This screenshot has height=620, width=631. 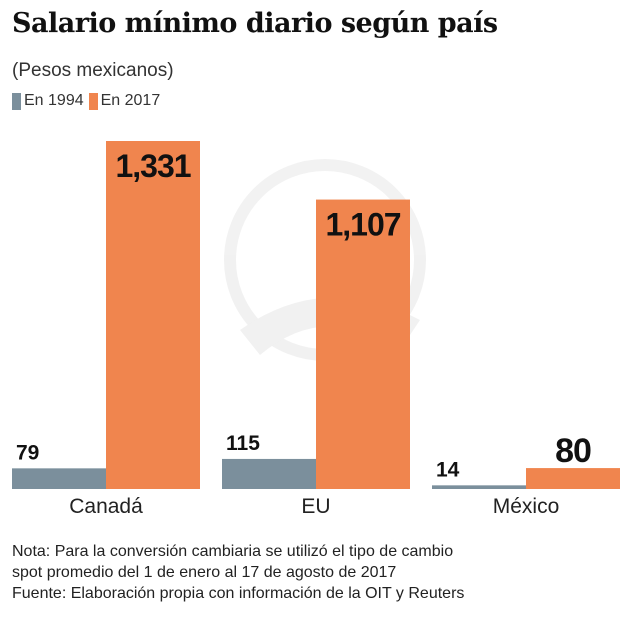 I want to click on value-label-1994: 79, so click(x=27, y=452).